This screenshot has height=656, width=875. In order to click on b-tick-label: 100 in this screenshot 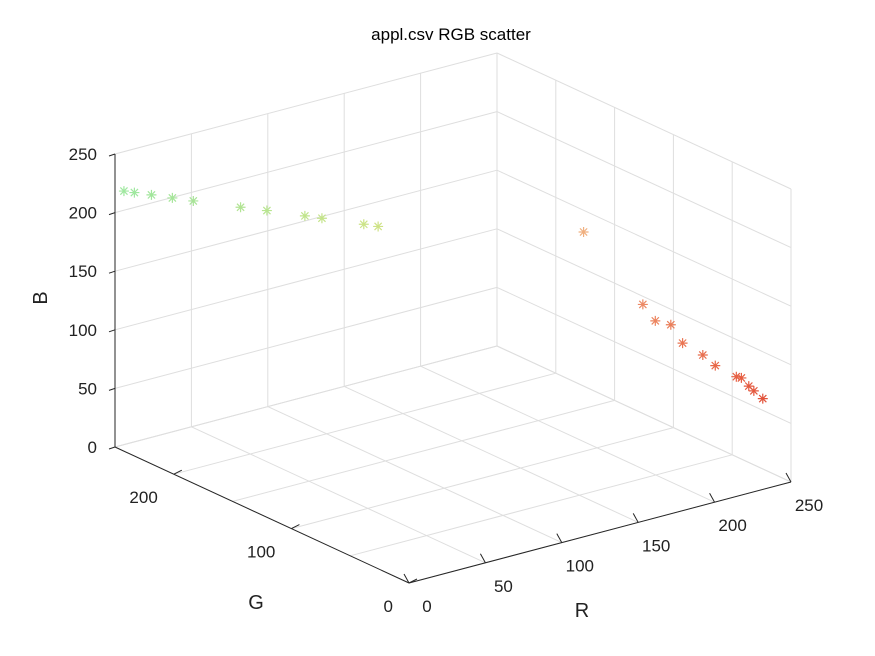, I will do `click(83, 330)`.